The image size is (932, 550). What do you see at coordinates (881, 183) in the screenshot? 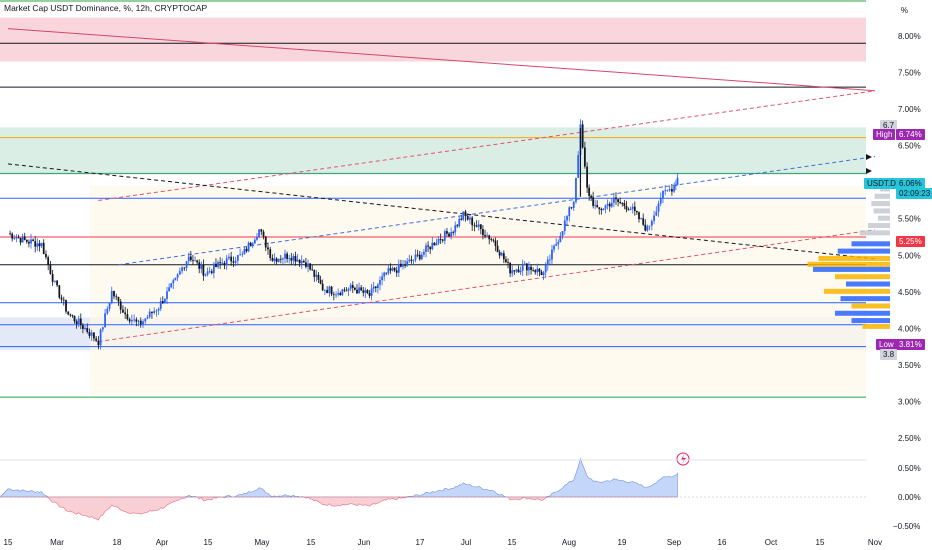
I see `last-symbol-tag: USDT.D` at bounding box center [881, 183].